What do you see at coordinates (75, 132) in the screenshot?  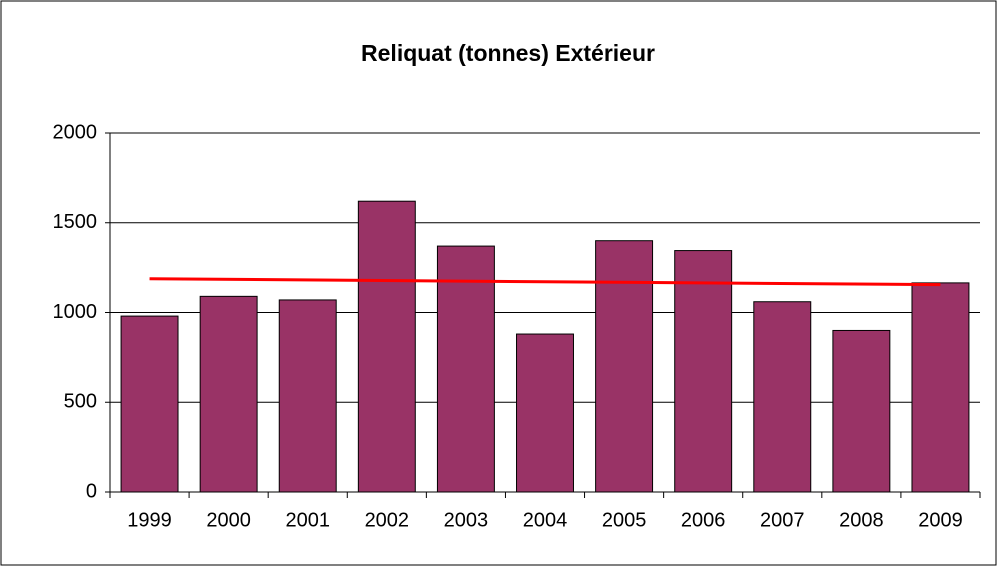 I see `y-tick-label: 2000` at bounding box center [75, 132].